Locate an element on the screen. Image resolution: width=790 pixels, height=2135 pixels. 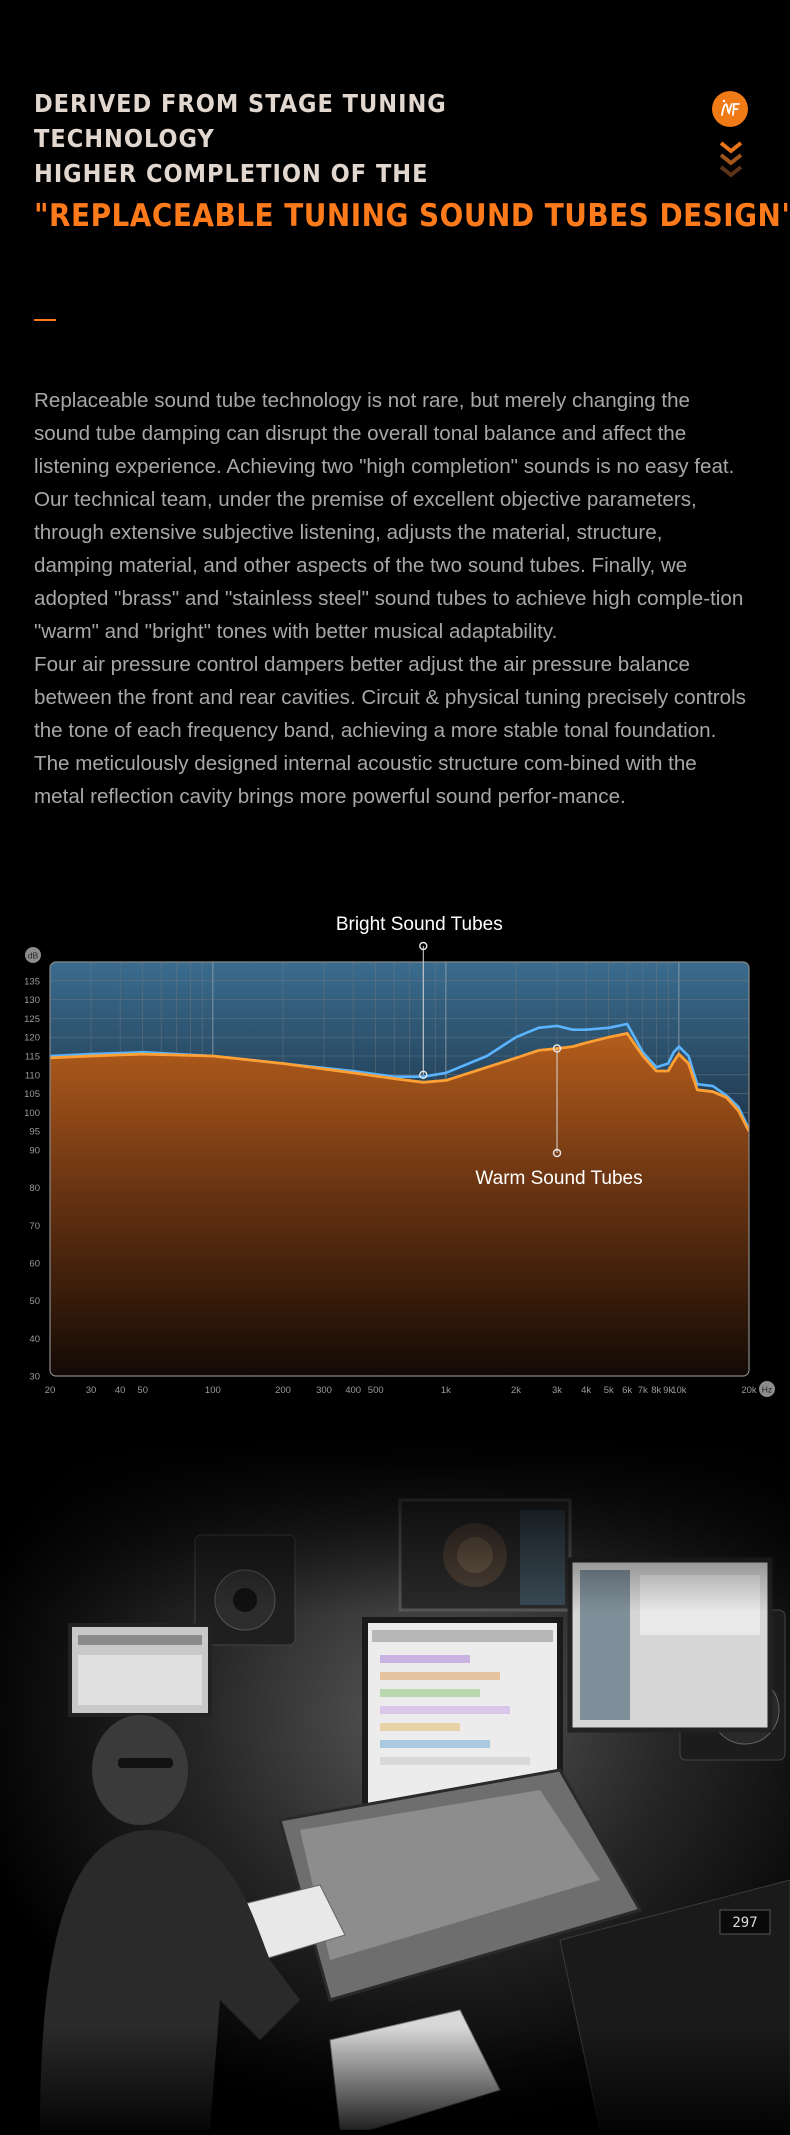
bright-annotation-label: Bright Sound Tubes is located at coordinates (419, 924).